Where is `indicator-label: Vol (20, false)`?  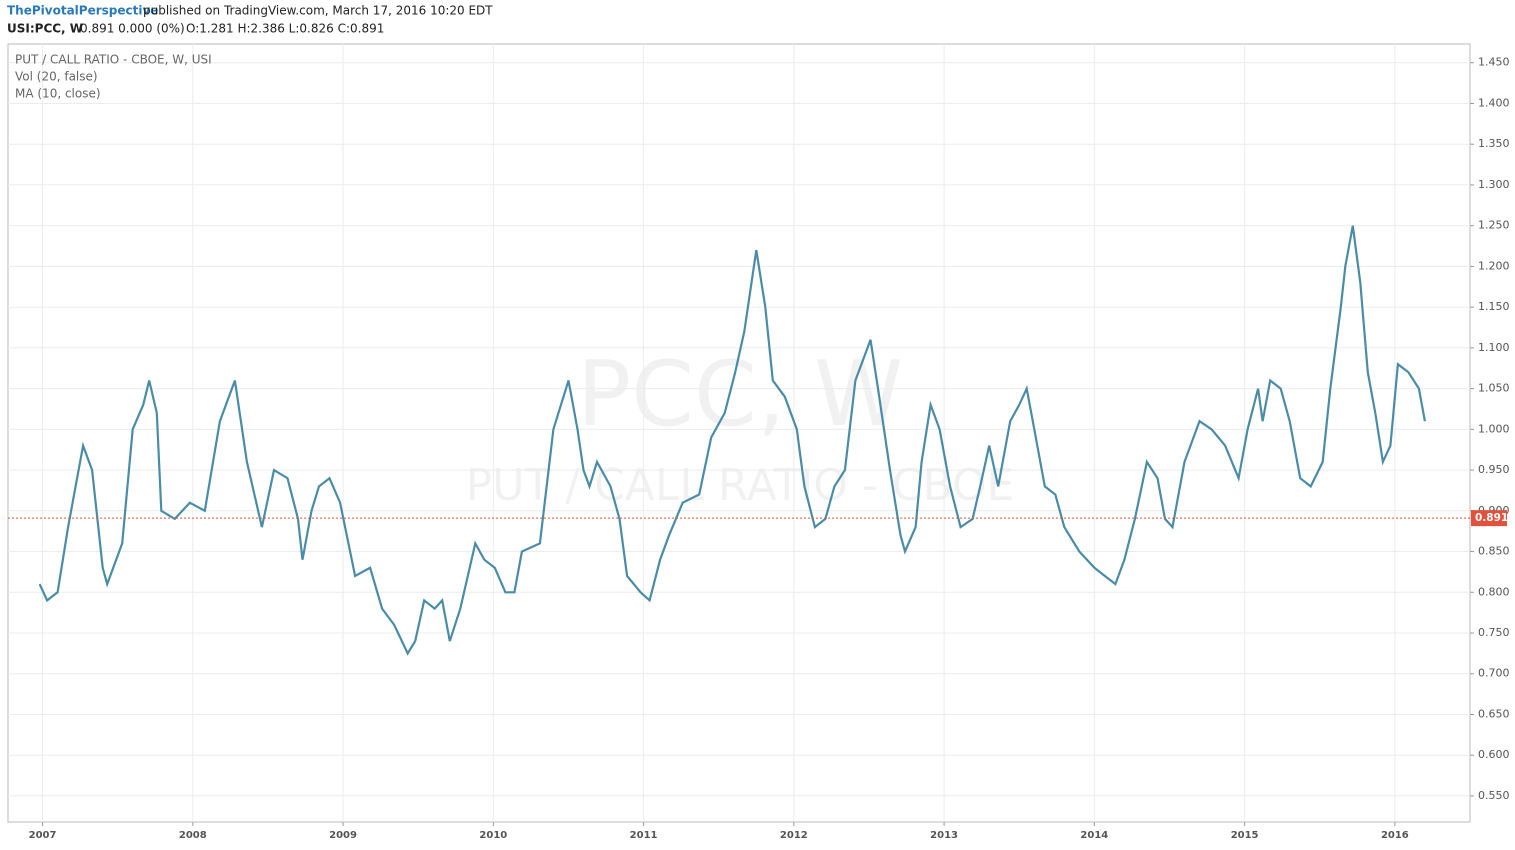 indicator-label: Vol (20, false) is located at coordinates (56, 77).